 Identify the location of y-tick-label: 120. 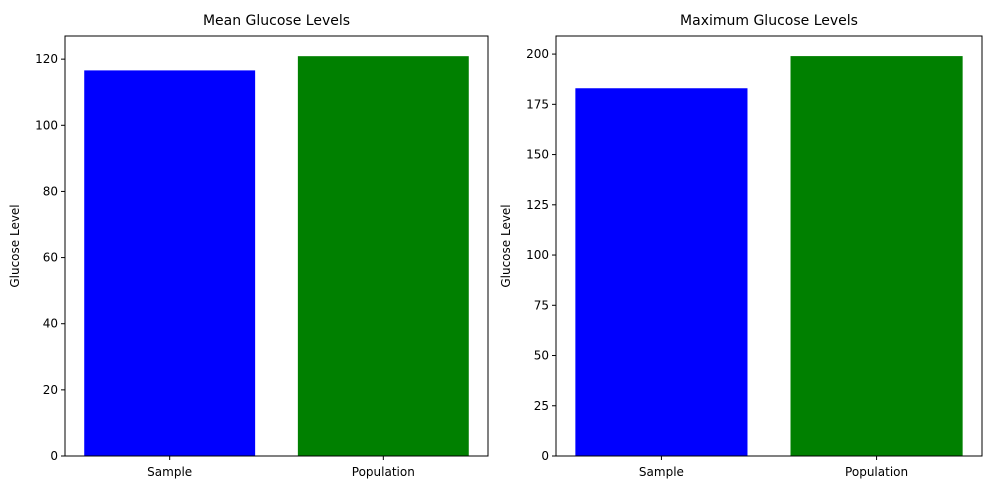
(46, 59).